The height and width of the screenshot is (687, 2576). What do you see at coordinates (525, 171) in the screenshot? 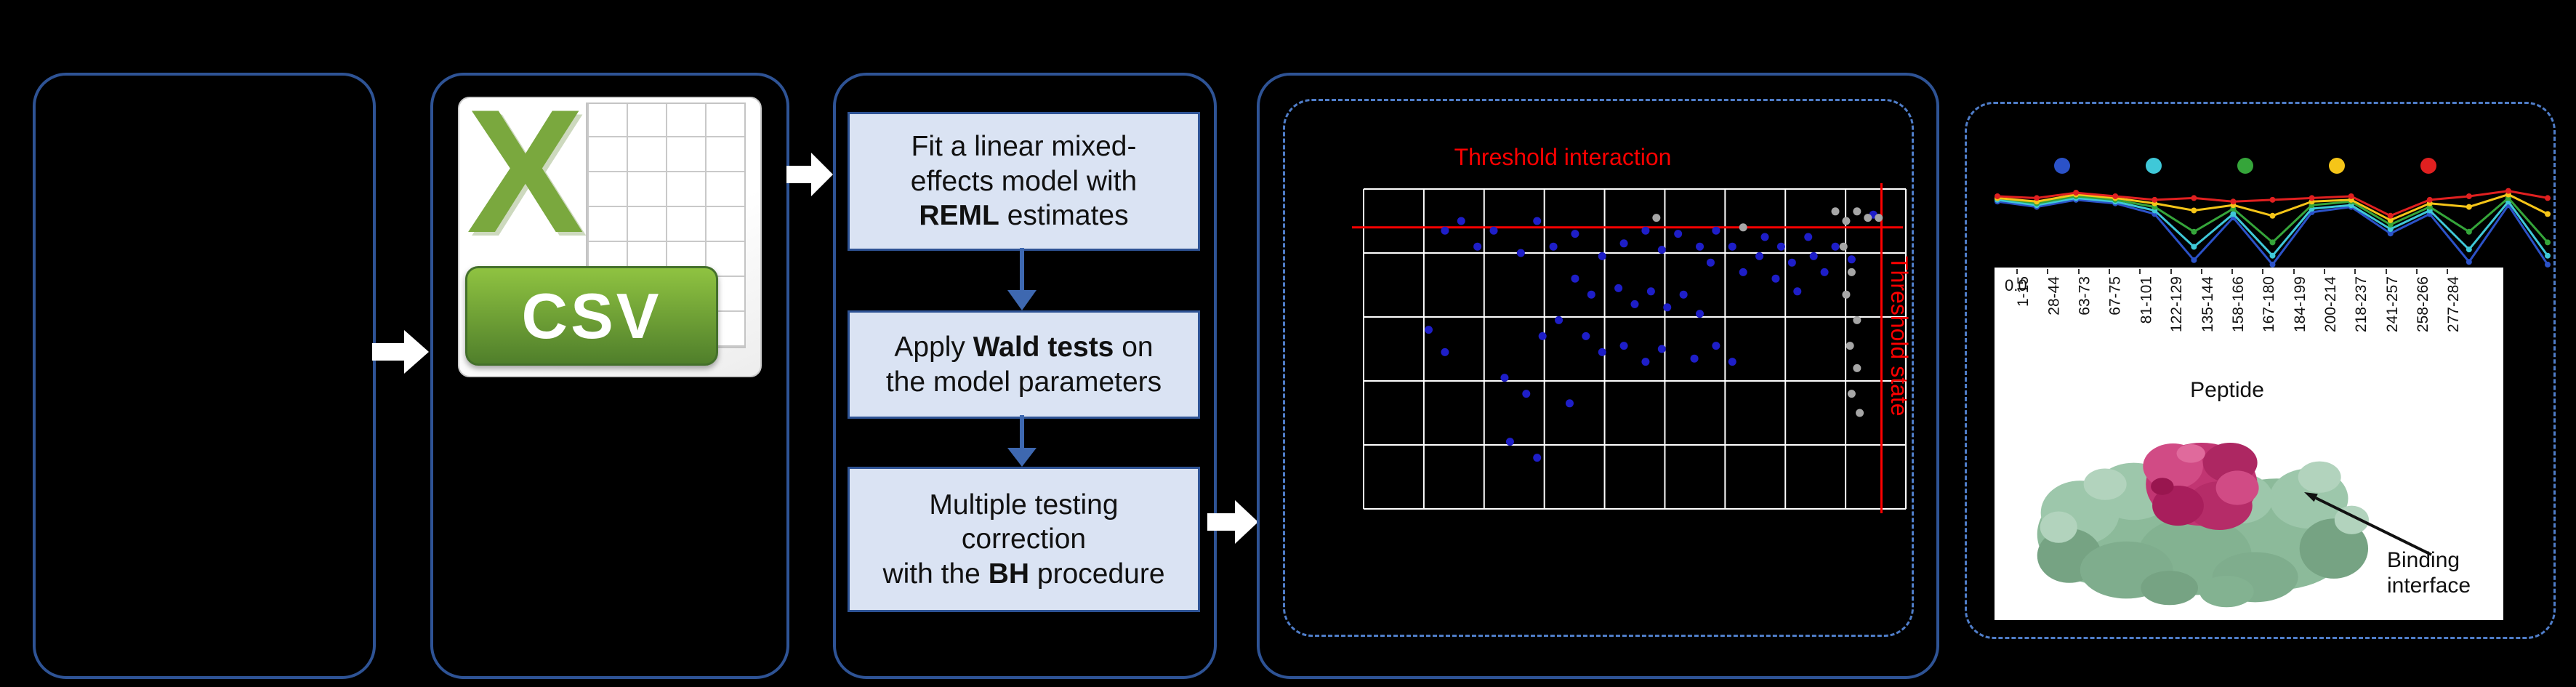
I see `excel-x-glyph: X` at bounding box center [525, 171].